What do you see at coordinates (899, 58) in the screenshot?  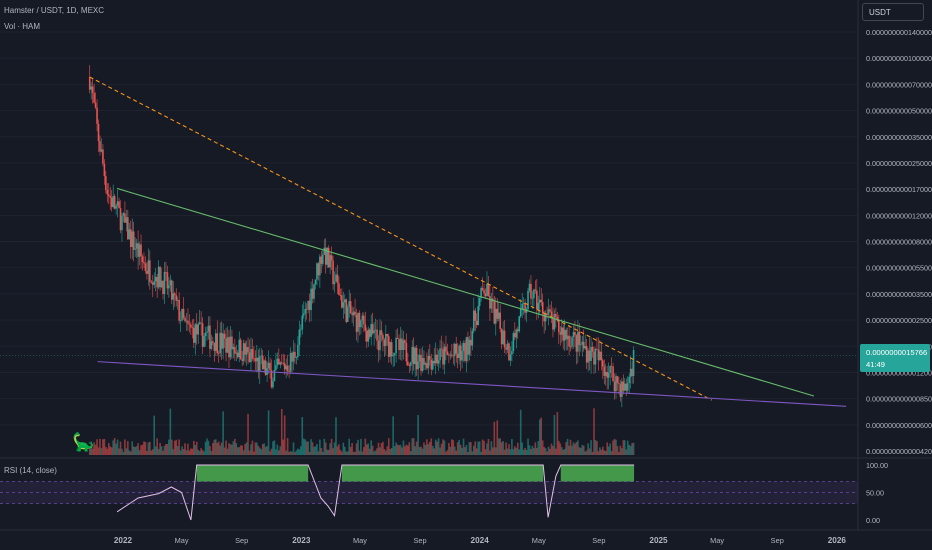 I see `price-tick-label: 0.0000000001000000` at bounding box center [899, 58].